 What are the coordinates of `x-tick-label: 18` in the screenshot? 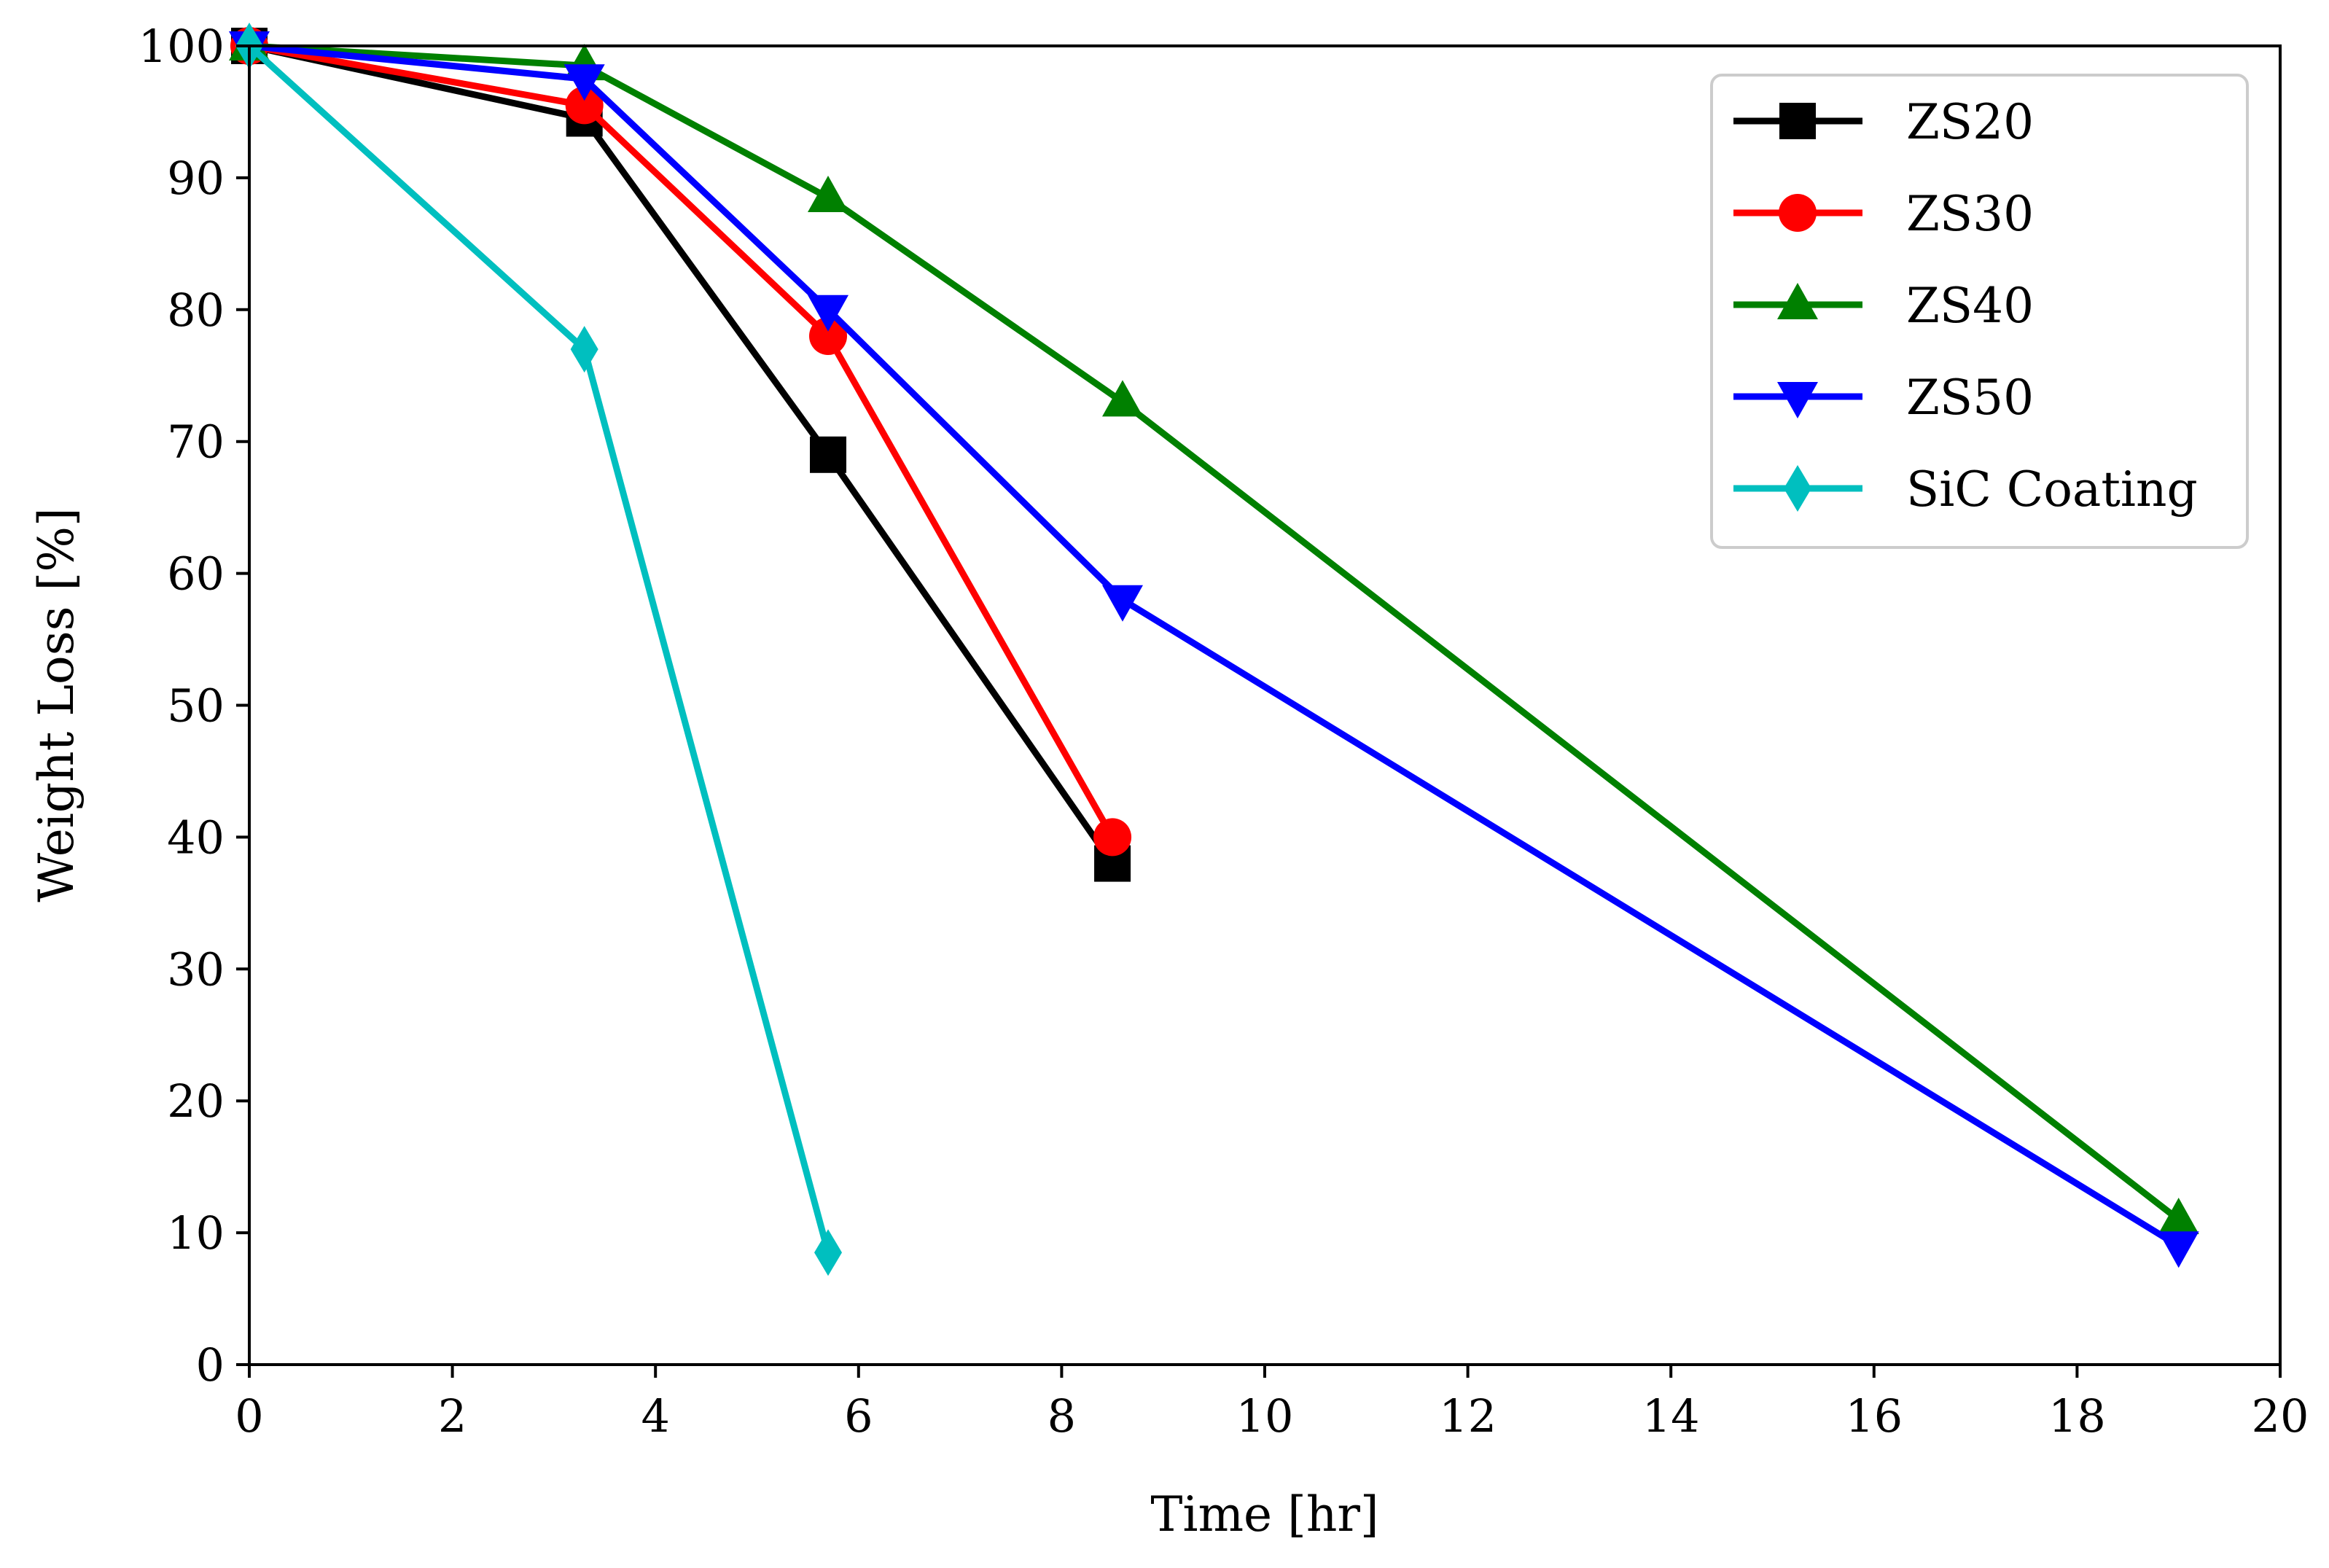 It's located at (2077, 1416).